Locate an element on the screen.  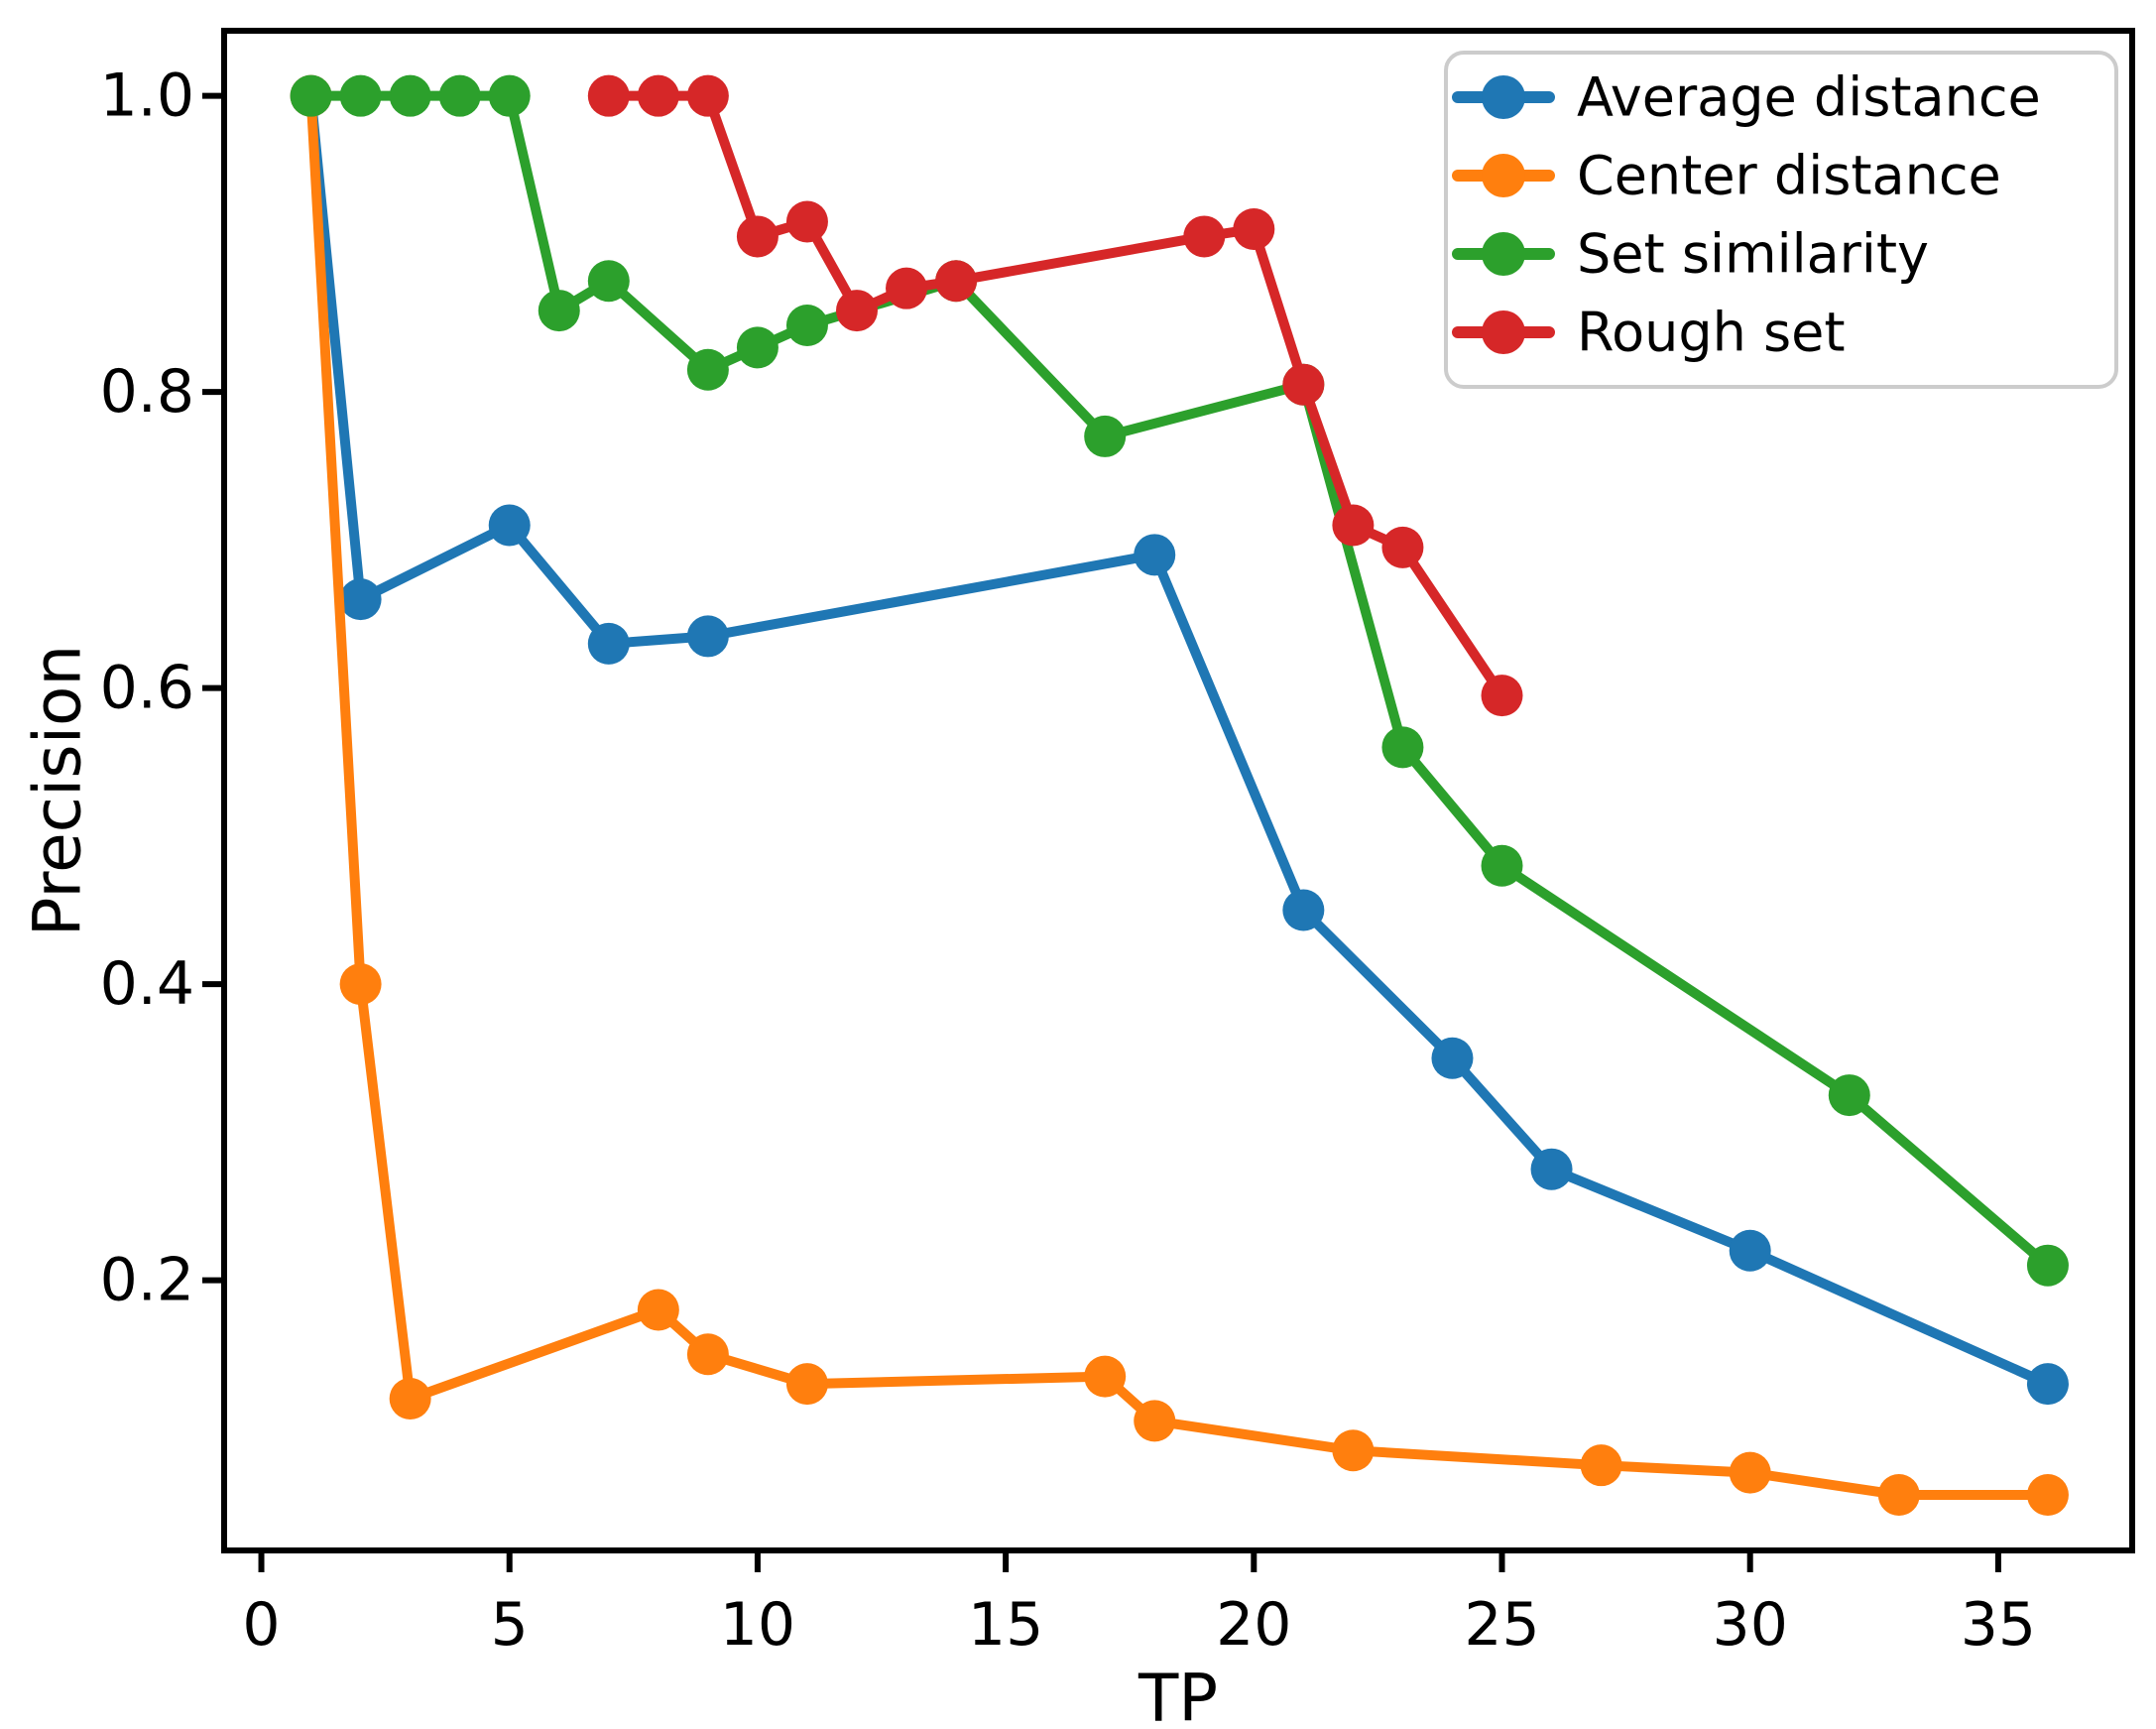
legend-box is located at coordinates (1781, 220).